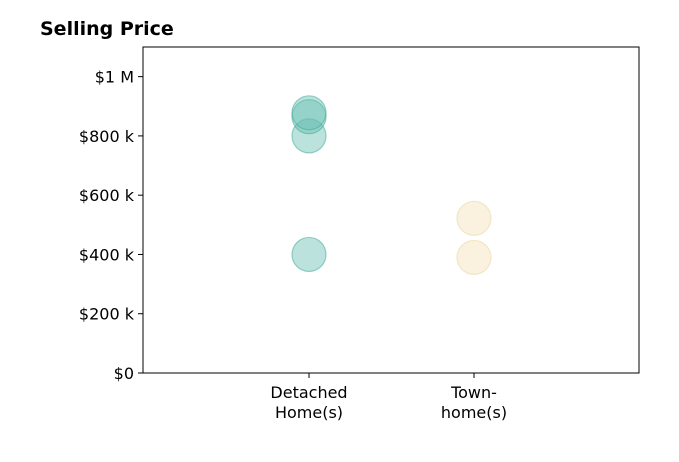 The height and width of the screenshot is (462, 679). What do you see at coordinates (107, 195) in the screenshot?
I see `y-tick-label: $600 k` at bounding box center [107, 195].